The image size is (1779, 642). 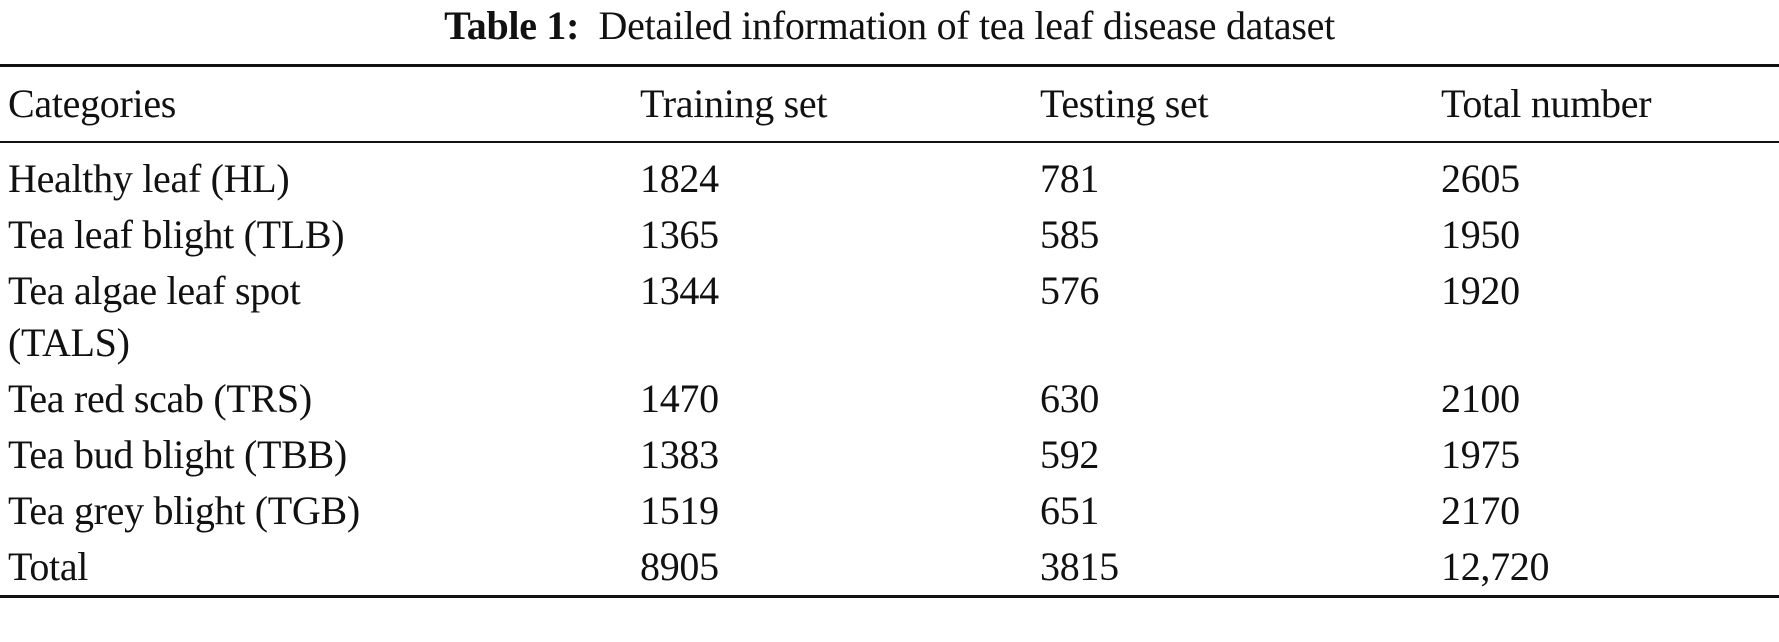 I want to click on total-cell: 2170, so click(x=1480, y=510).